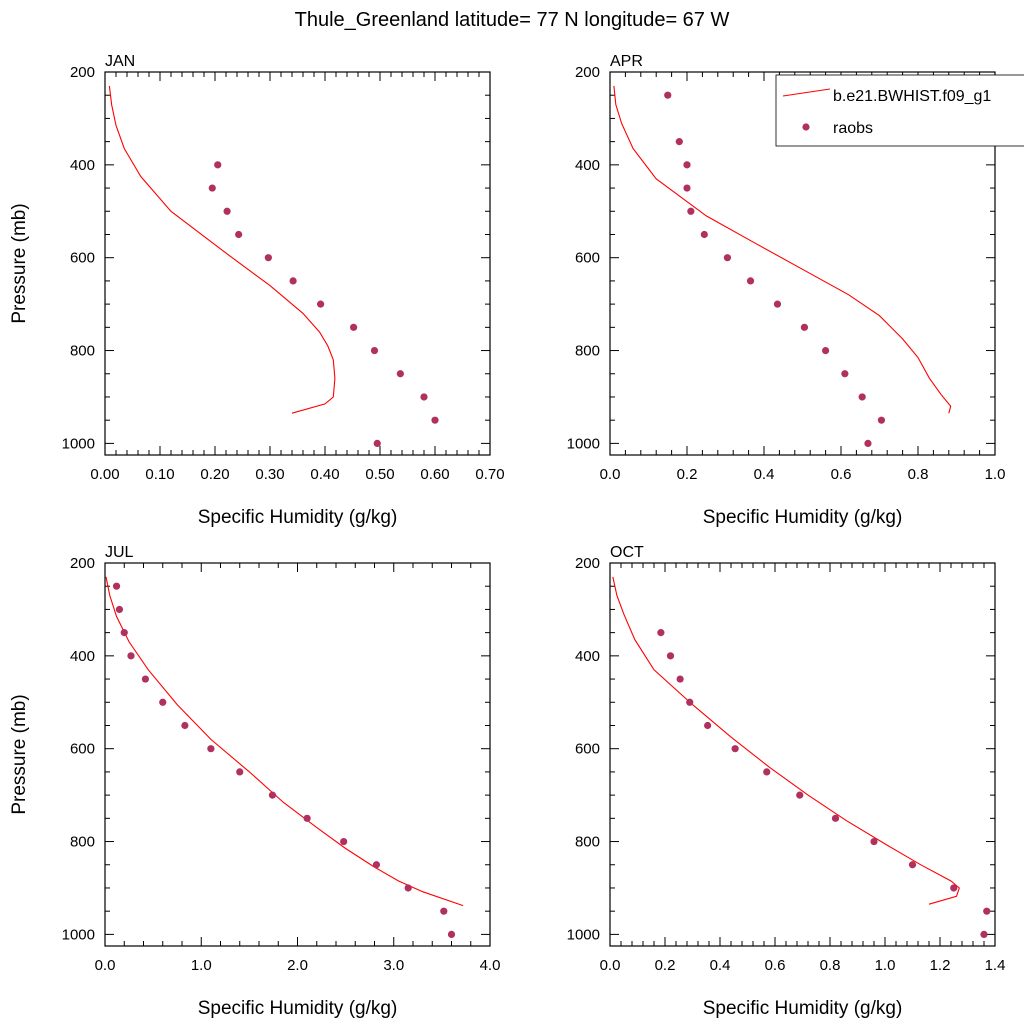 This screenshot has width=1024, height=1024. What do you see at coordinates (912, 96) in the screenshot?
I see `legend-label-model: b.e21.BWHIST.f09_g1` at bounding box center [912, 96].